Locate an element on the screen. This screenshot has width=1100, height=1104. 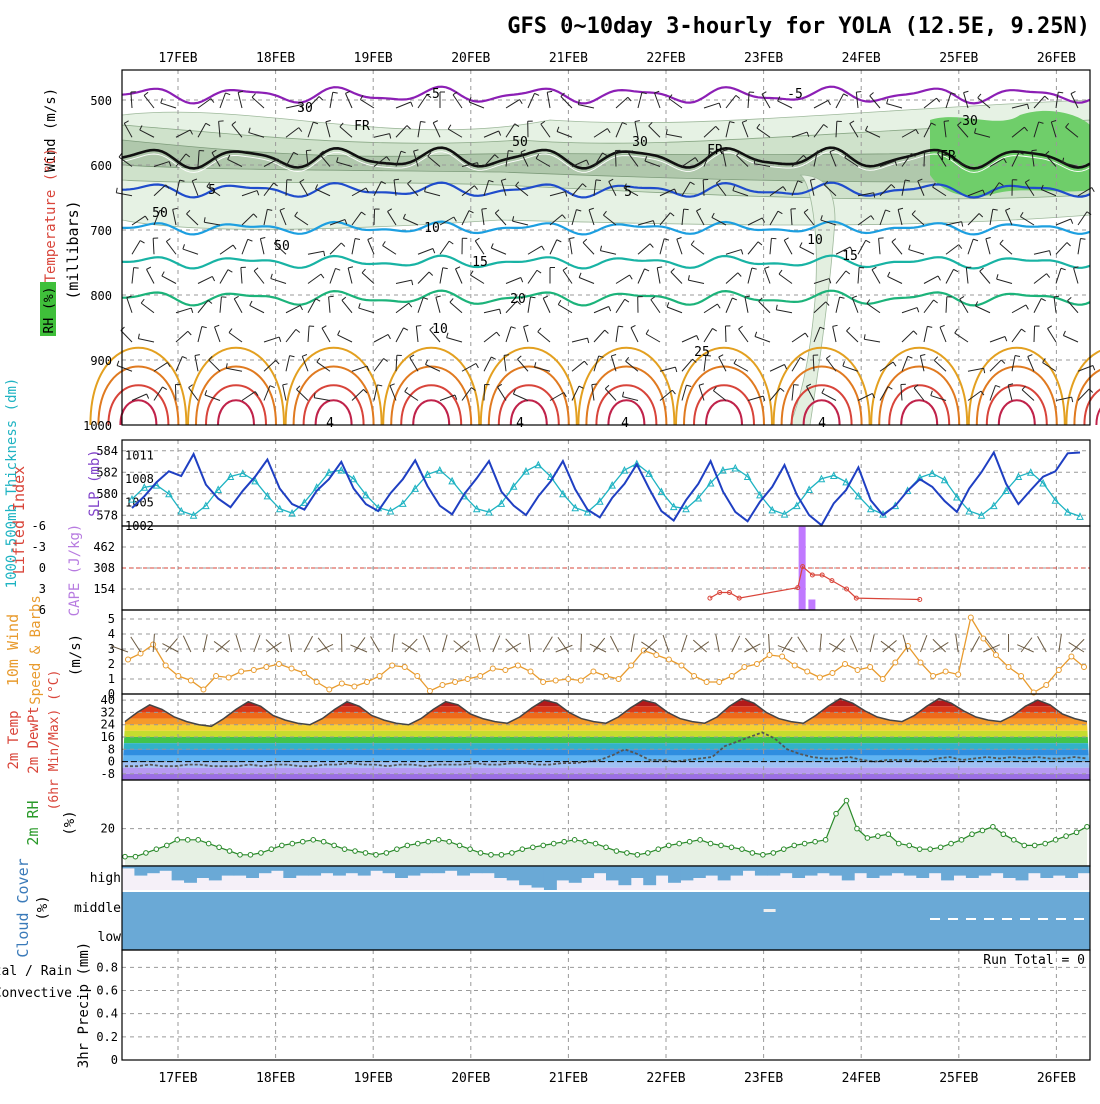
li-tick: 0 is located at coordinates (42, 568).